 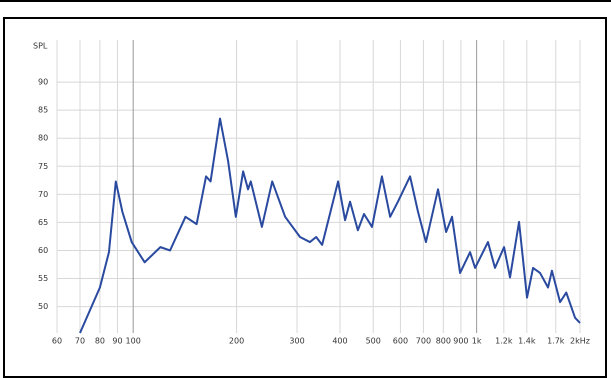 What do you see at coordinates (57, 341) in the screenshot?
I see `x-tick-label: 60` at bounding box center [57, 341].